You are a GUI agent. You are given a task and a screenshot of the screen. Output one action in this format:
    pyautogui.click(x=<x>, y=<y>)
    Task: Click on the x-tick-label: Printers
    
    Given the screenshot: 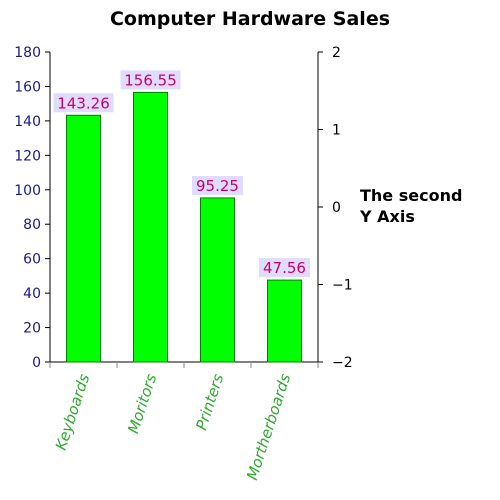 What is the action you would take?
    pyautogui.click(x=209, y=402)
    